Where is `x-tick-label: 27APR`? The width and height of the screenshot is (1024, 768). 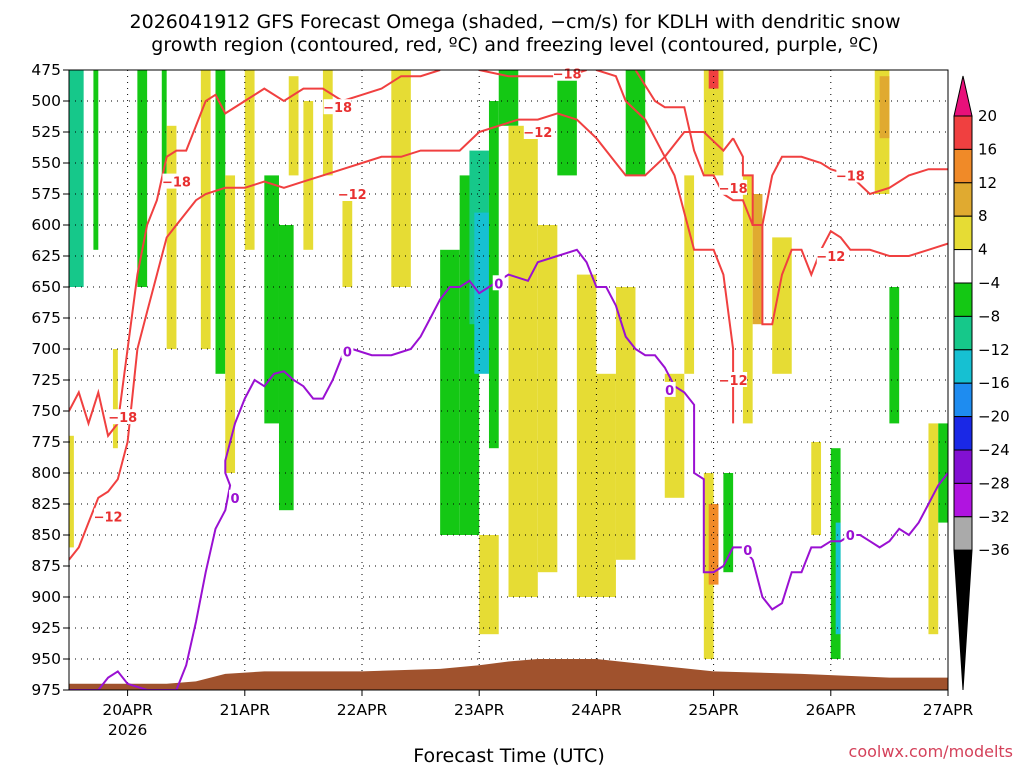 x-tick-label: 27APR is located at coordinates (948, 710).